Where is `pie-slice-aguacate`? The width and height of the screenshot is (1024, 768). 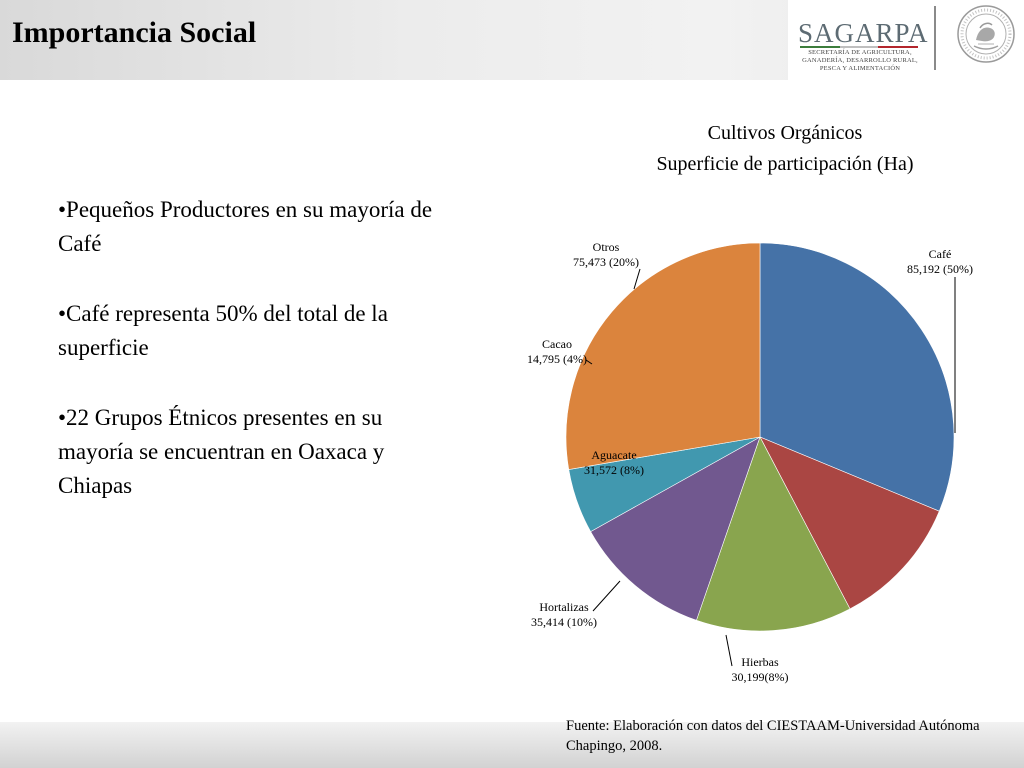
pie-slice-aguacate is located at coordinates (675, 528).